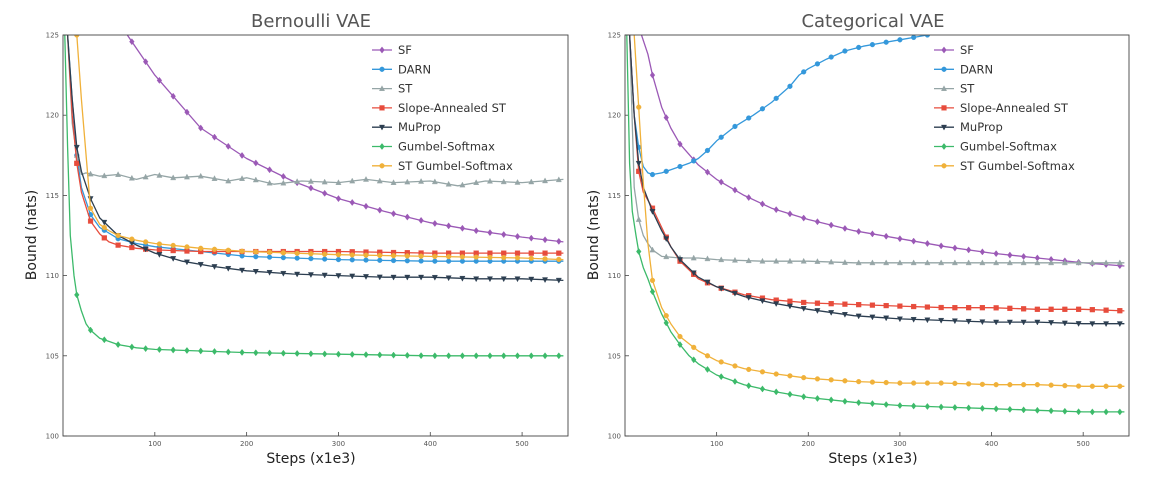 Image resolution: width=1162 pixels, height=477 pixels. What do you see at coordinates (455, 166) in the screenshot?
I see `legend-label: ST Gumbel-Softmax` at bounding box center [455, 166].